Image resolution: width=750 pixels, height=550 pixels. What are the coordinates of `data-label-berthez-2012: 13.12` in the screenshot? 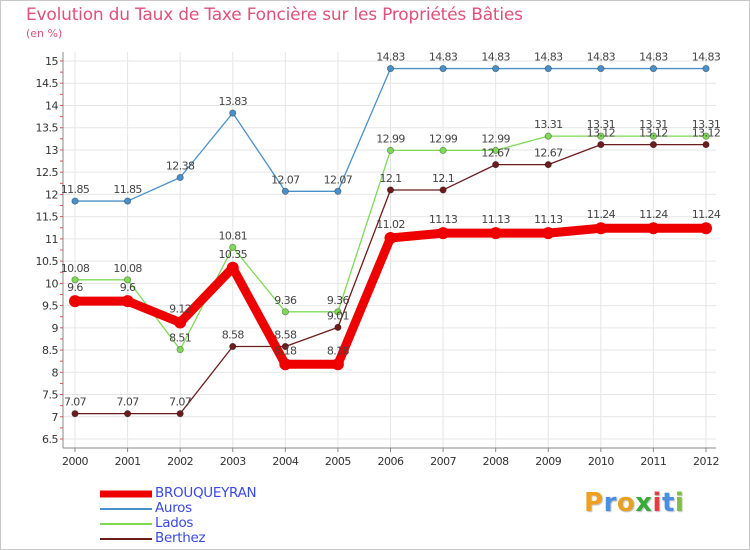 It's located at (706, 133).